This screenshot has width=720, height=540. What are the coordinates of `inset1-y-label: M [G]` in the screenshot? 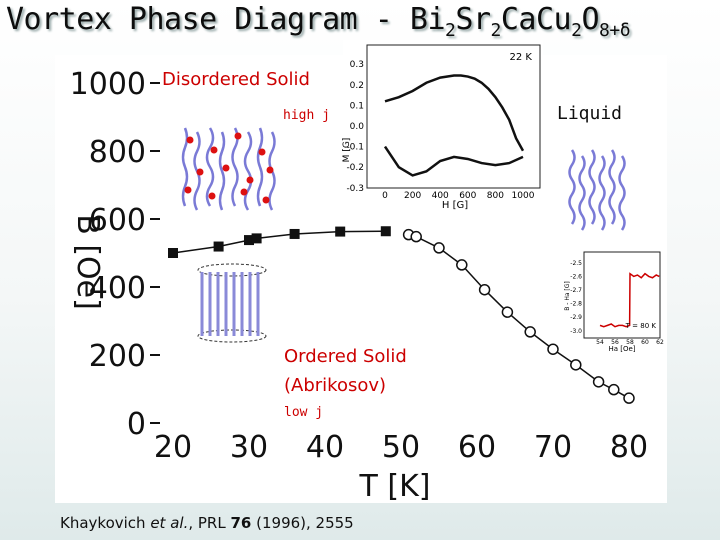 It's located at (347, 150).